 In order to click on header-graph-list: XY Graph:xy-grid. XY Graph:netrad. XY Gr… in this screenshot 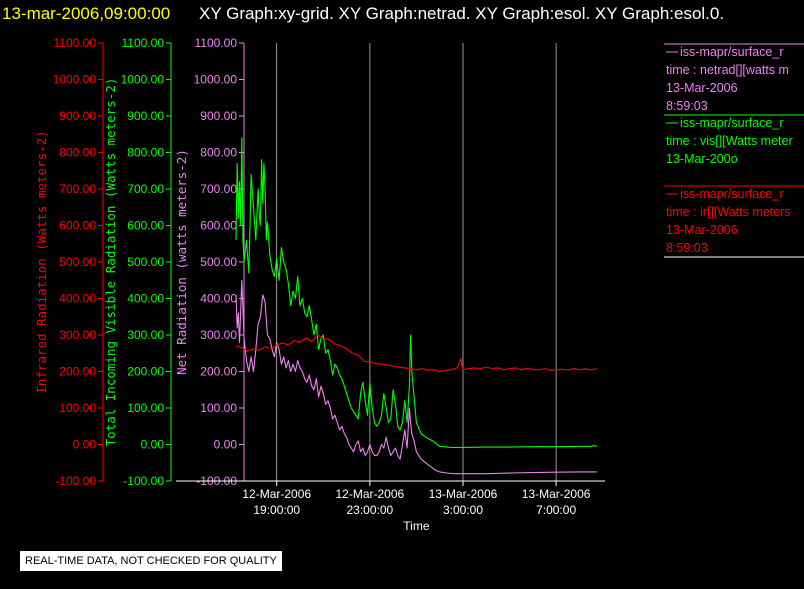, I will do `click(461, 13)`.